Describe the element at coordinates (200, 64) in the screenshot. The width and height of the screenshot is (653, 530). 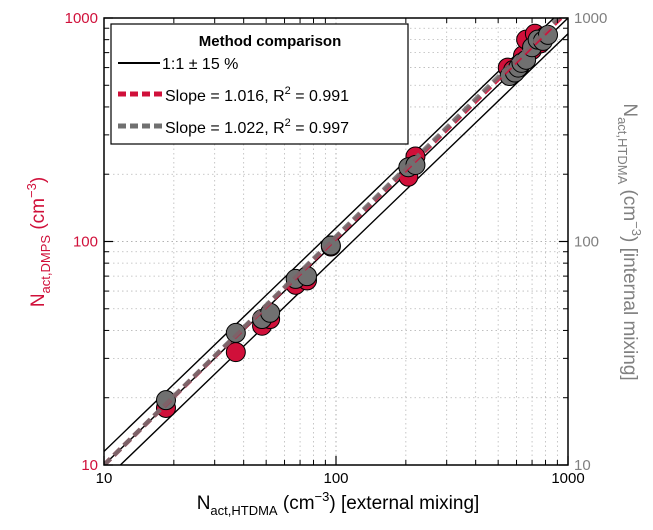
I see `legend-entry-1to1: 1:1 ± 15 %` at that location.